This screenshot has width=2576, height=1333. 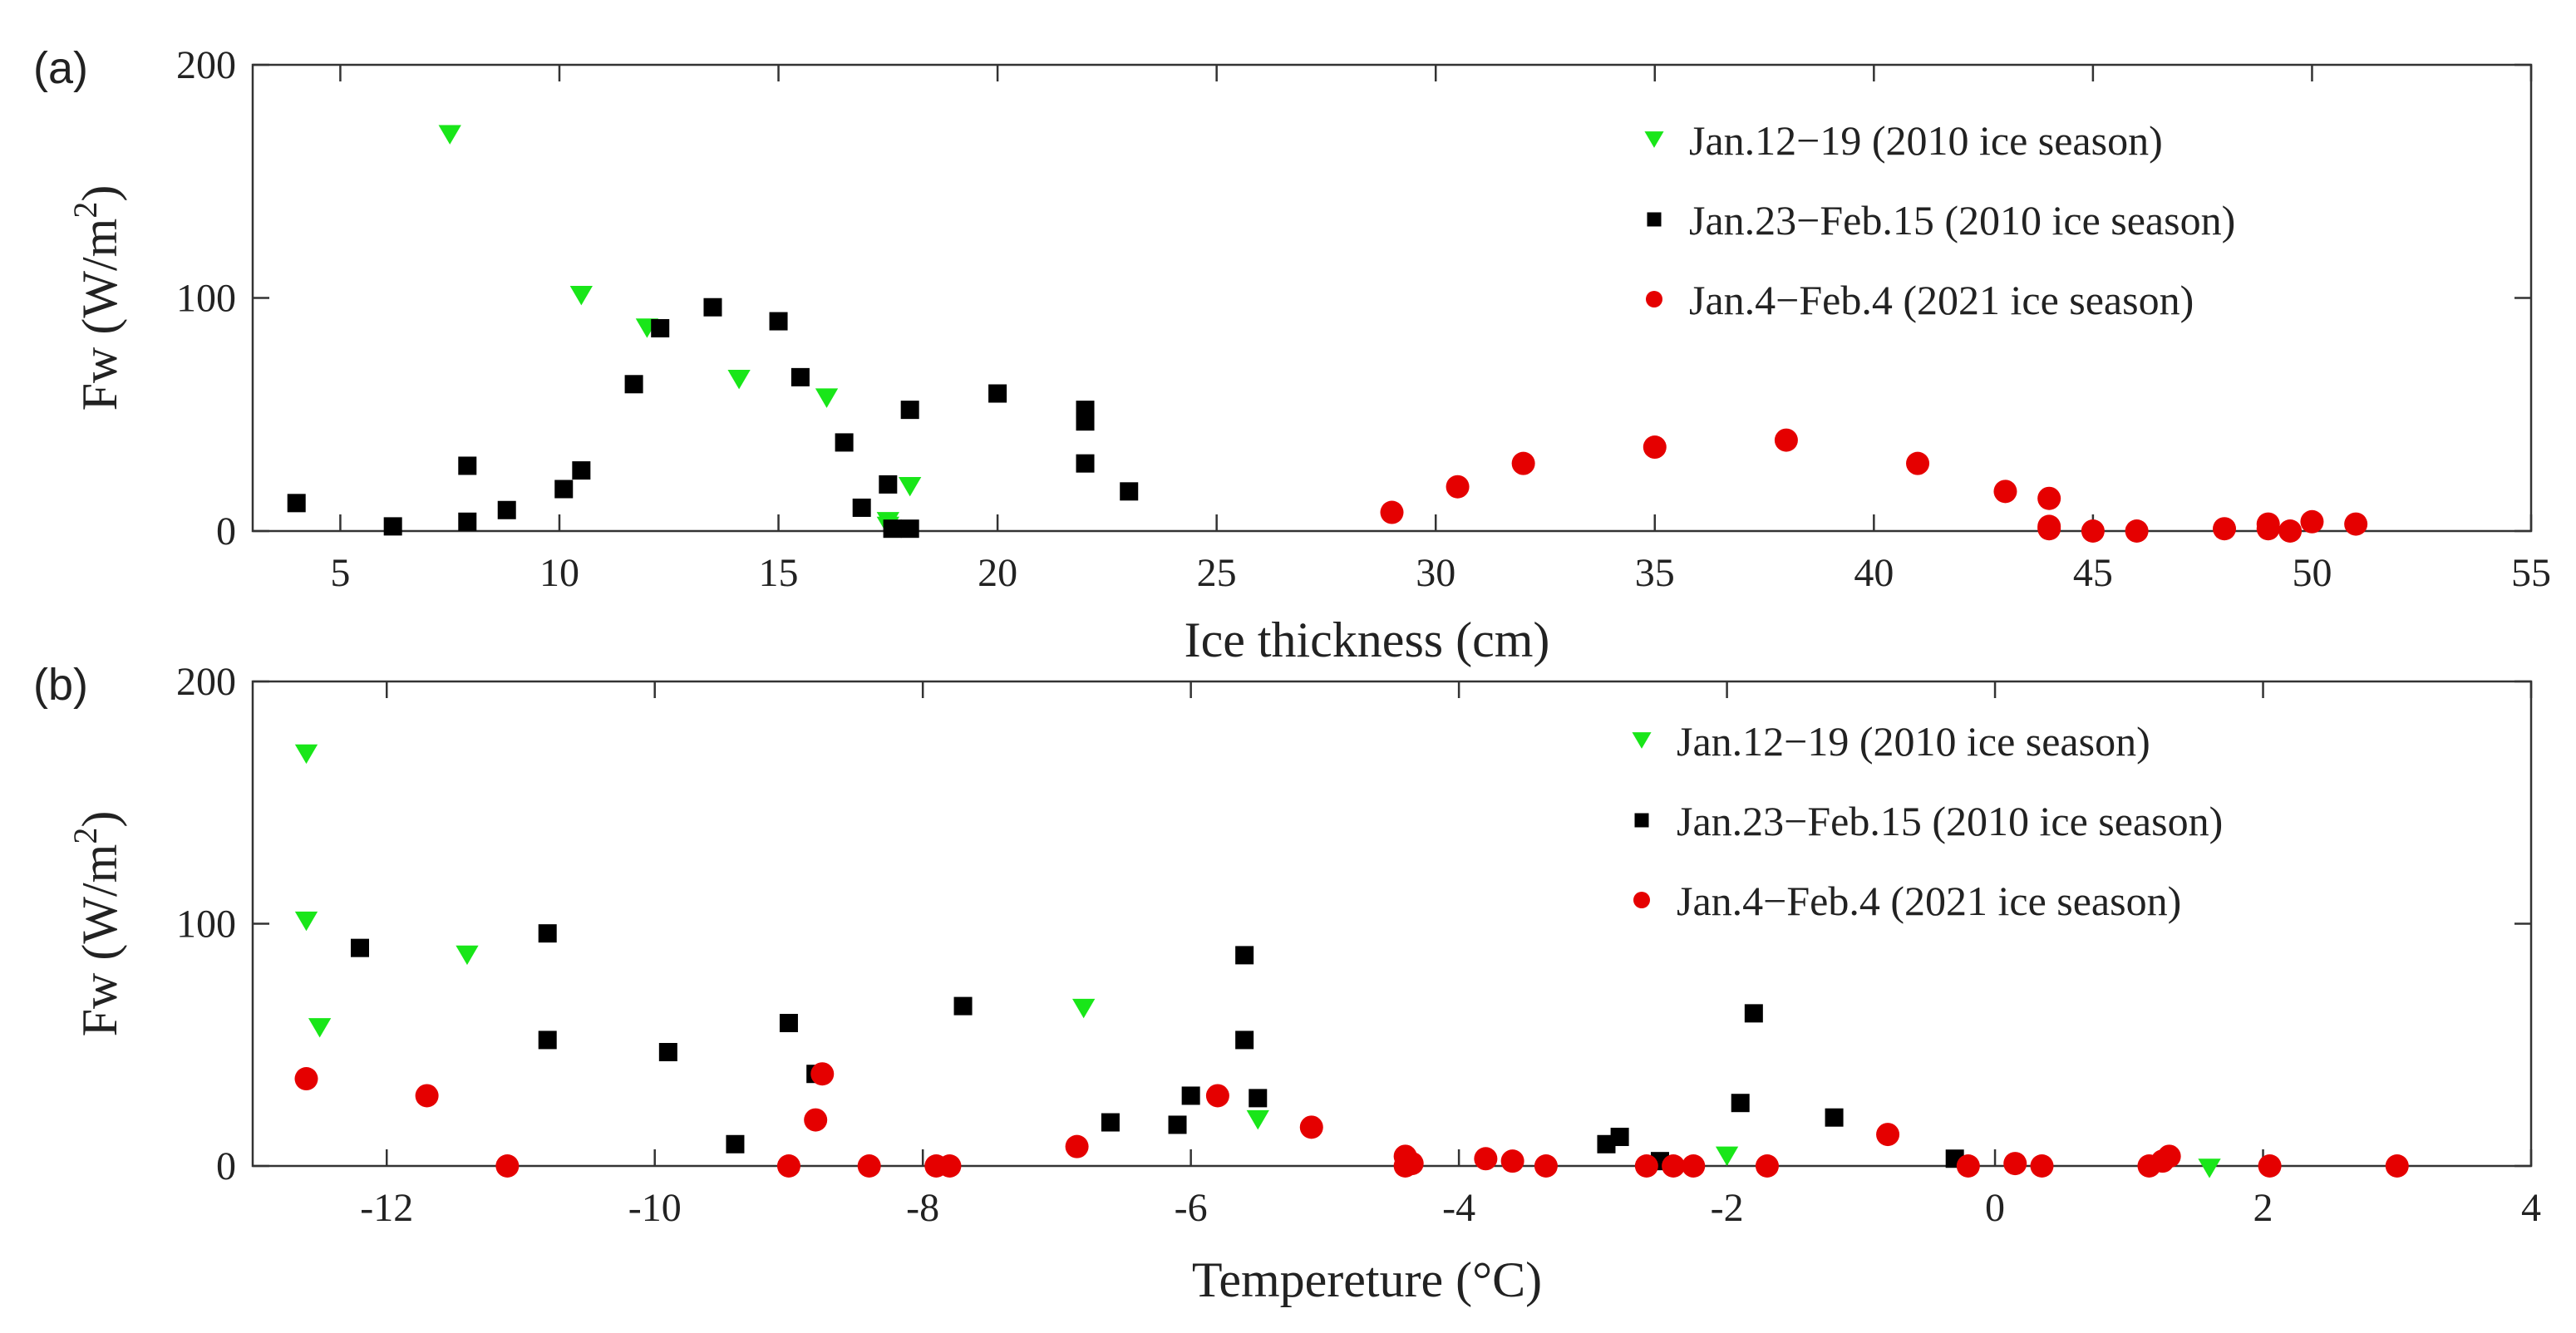 What do you see at coordinates (340, 573) in the screenshot?
I see `x-tick-label: 5` at bounding box center [340, 573].